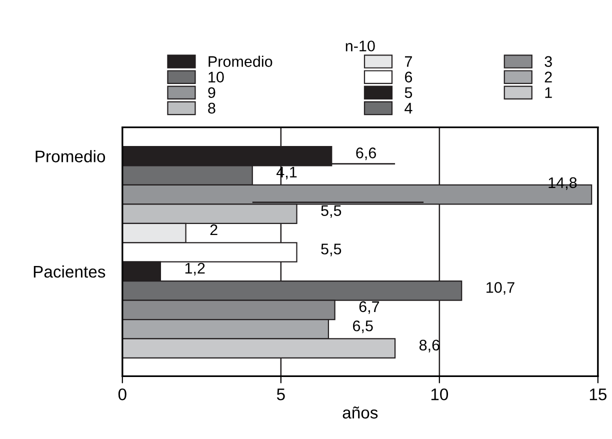 The height and width of the screenshot is (439, 612). What do you see at coordinates (363, 327) in the screenshot?
I see `data-label: 6,5` at bounding box center [363, 327].